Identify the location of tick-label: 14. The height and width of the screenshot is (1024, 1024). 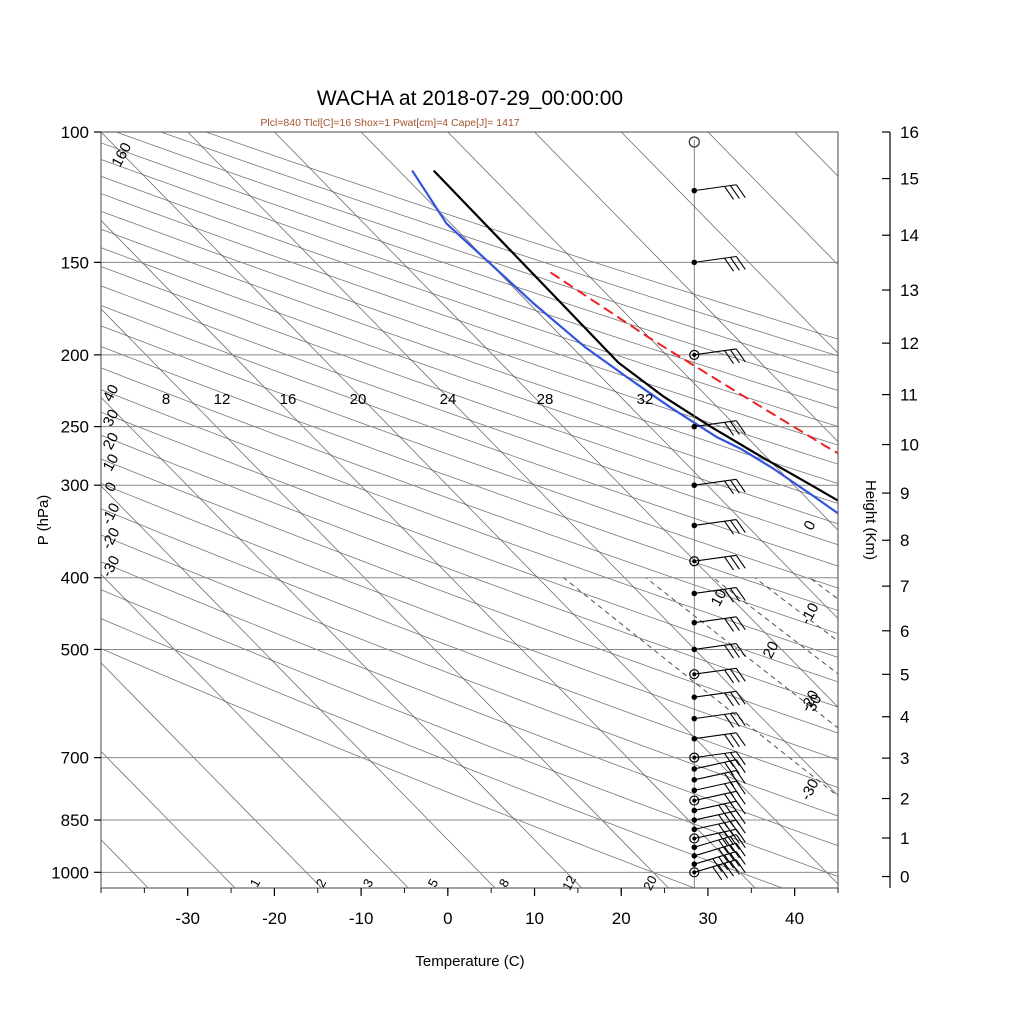
(909, 235).